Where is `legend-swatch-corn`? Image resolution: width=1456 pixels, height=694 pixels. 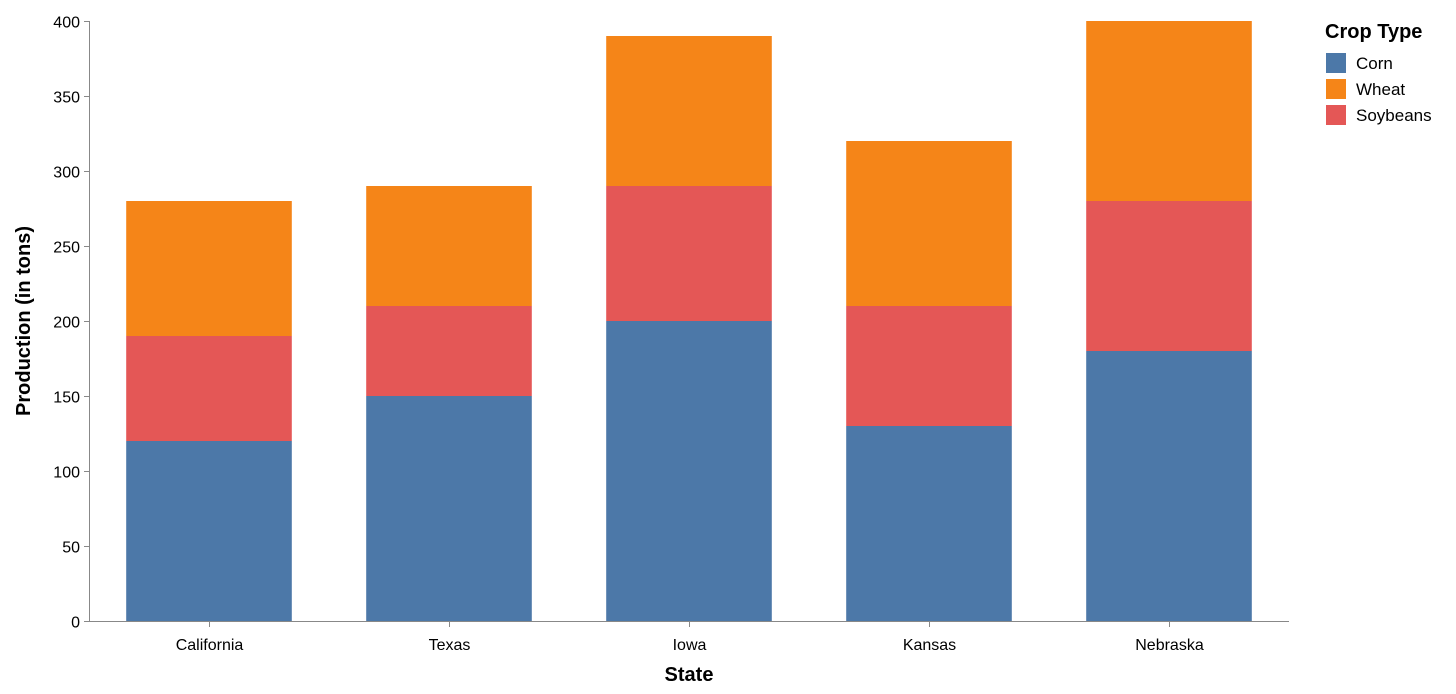
legend-swatch-corn is located at coordinates (1336, 63).